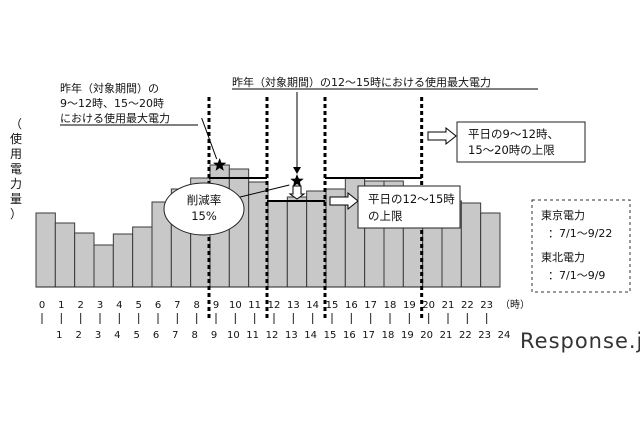 Image resolution: width=640 pixels, height=426 pixels. Describe the element at coordinates (291, 335) in the screenshot. I see `x-tick-end-13: 13` at that location.